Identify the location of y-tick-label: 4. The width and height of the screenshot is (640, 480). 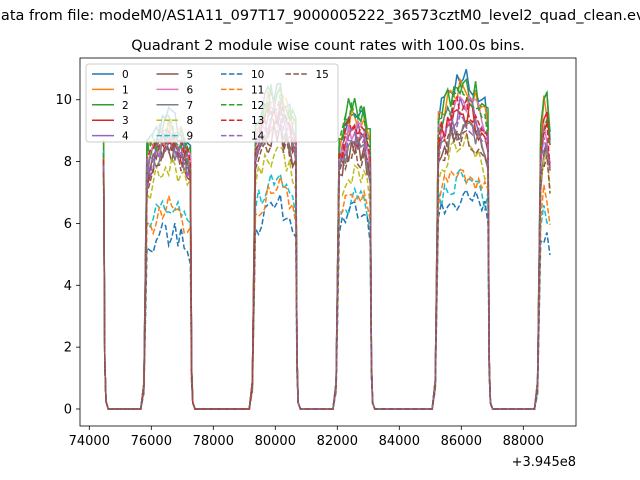
(68, 286).